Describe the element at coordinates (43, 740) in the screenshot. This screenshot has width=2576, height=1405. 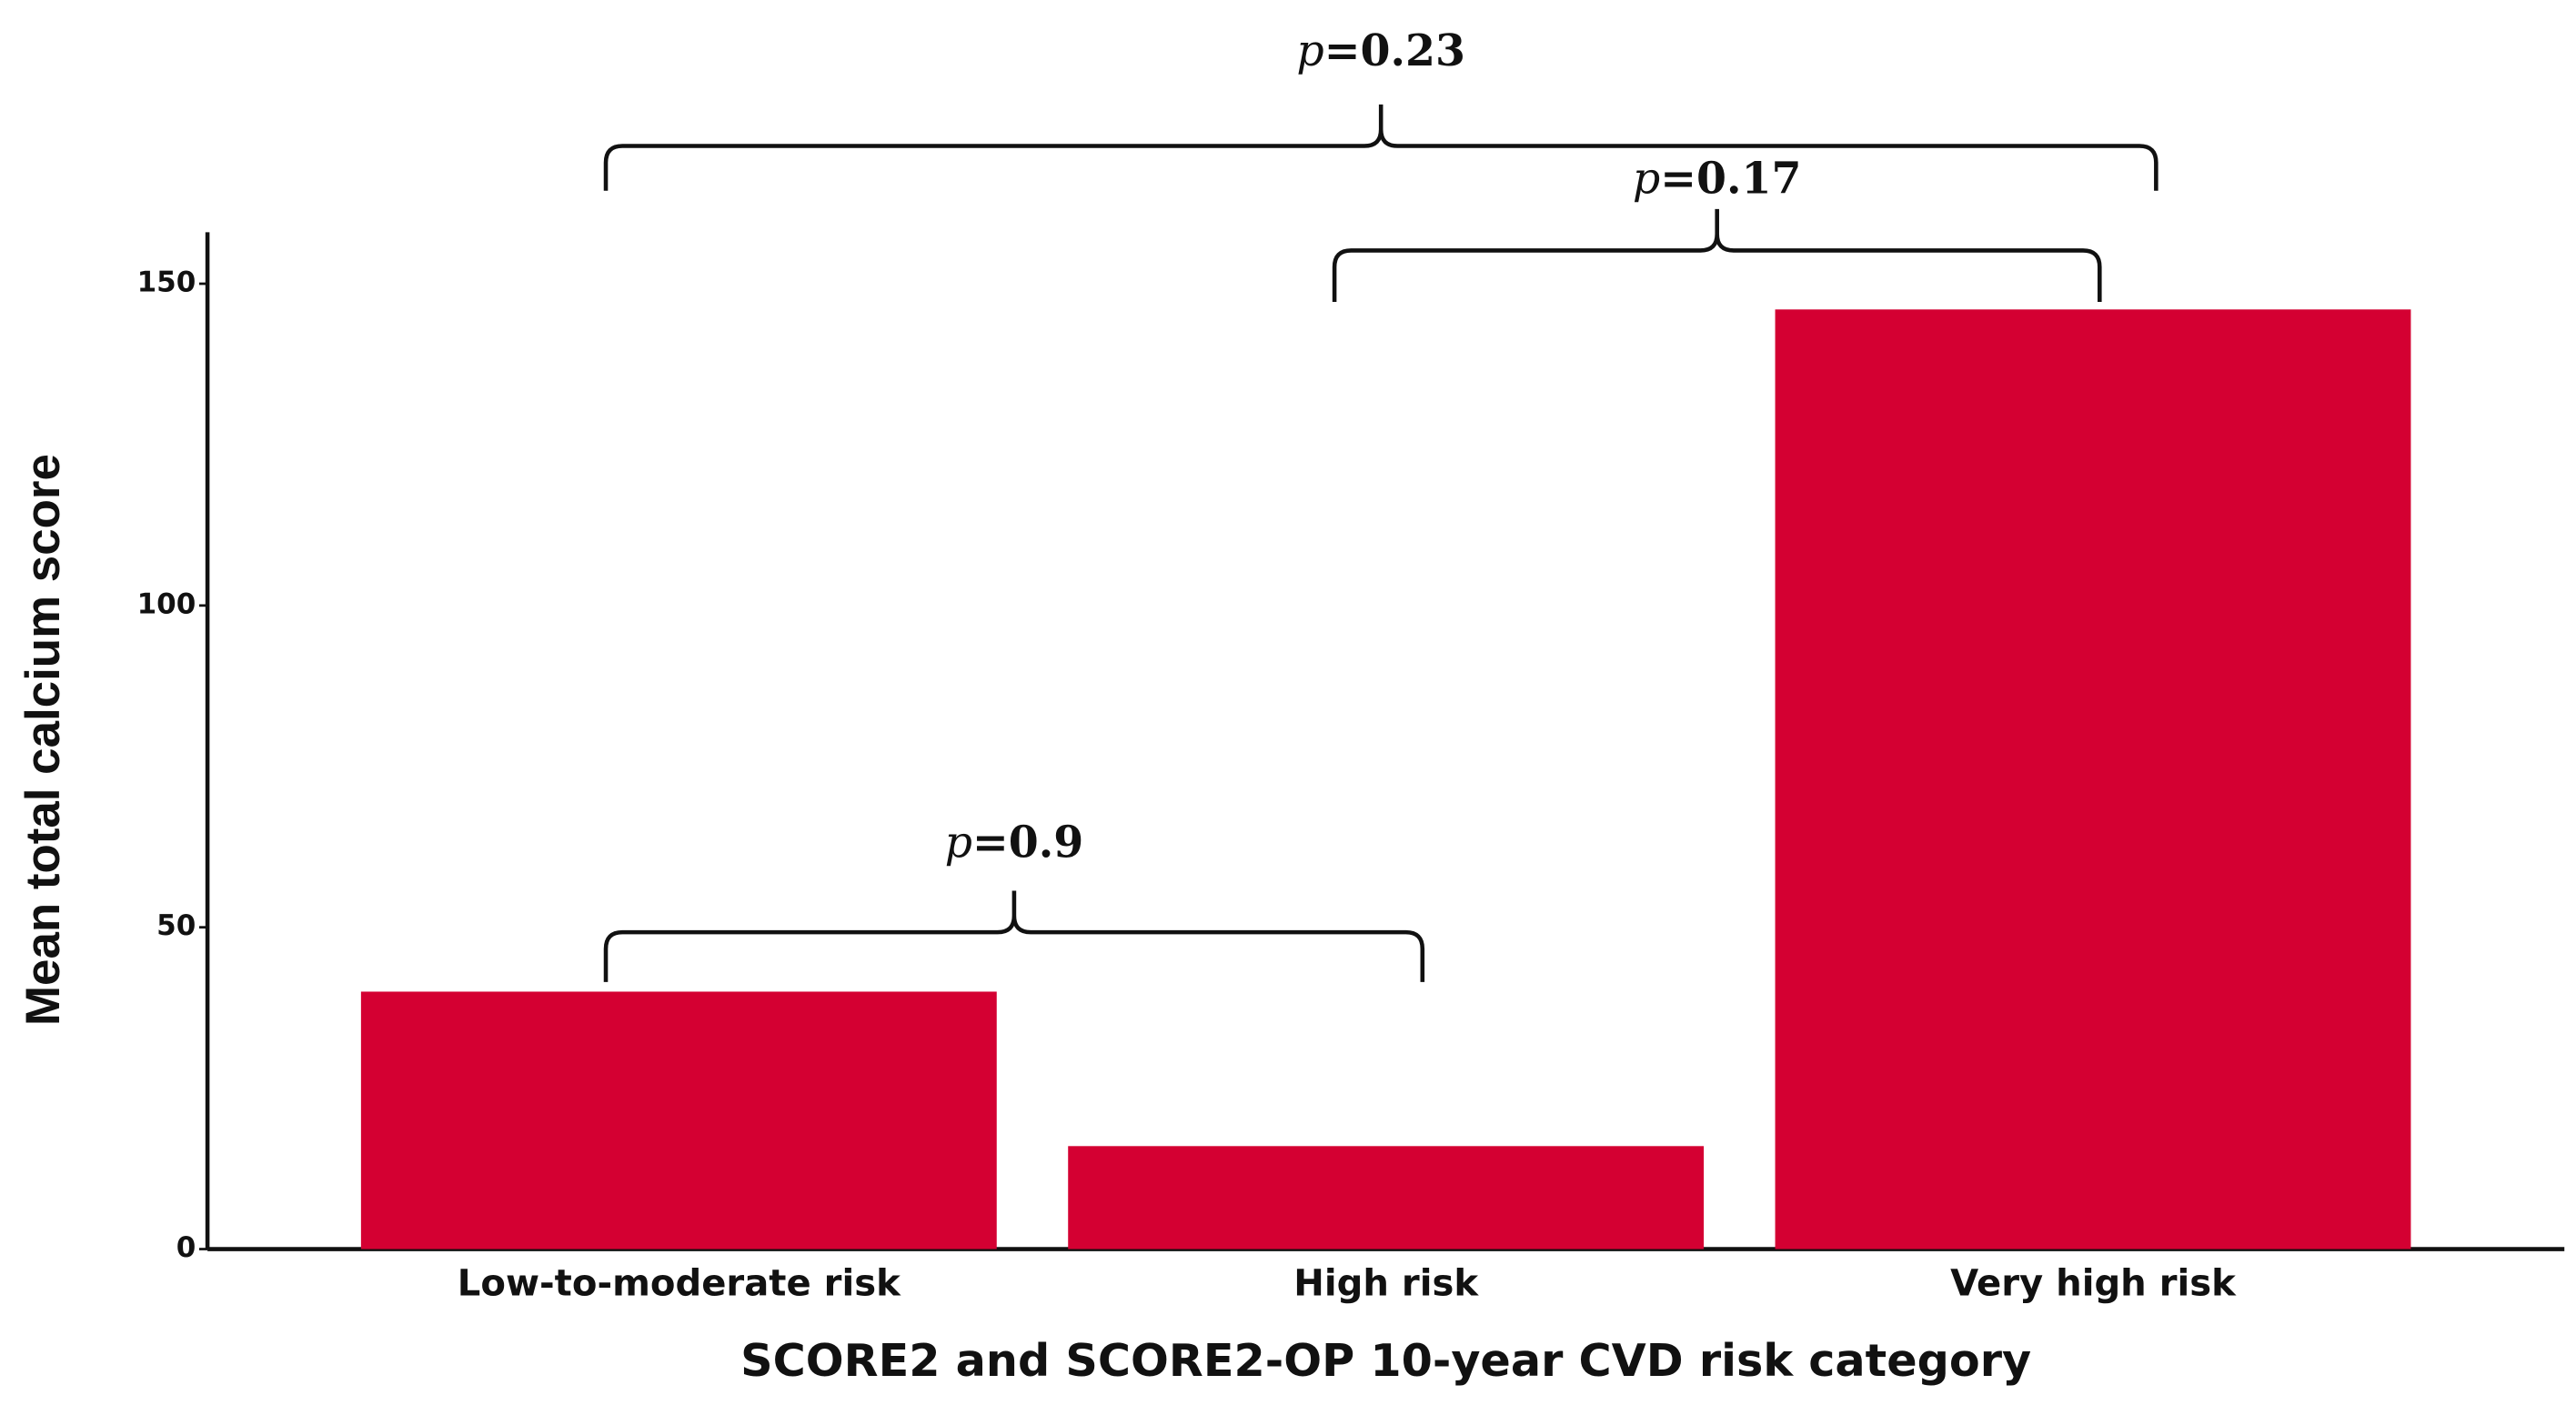
I see `y-axis-label: Mean total calcium score` at that location.